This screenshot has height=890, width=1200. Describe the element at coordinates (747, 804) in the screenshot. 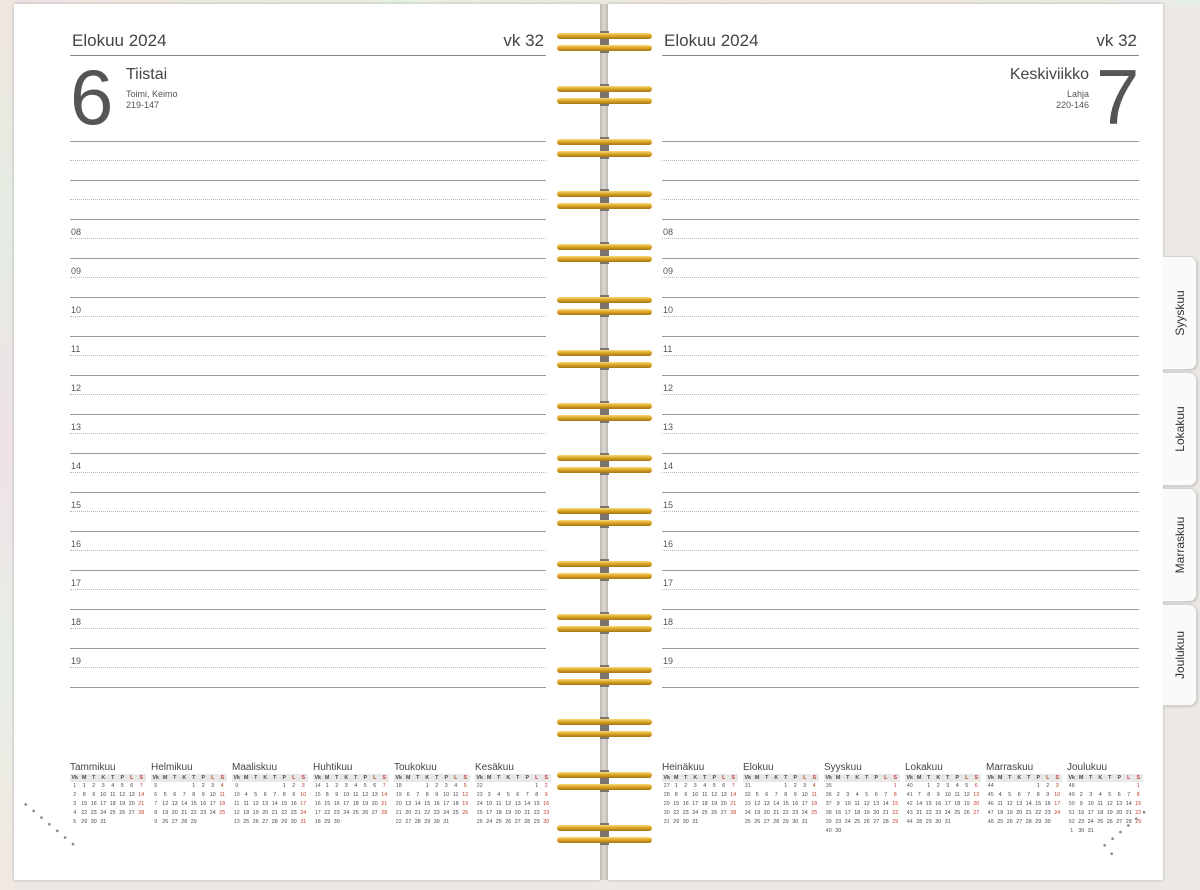

I see `week-number-cell: 33` at that location.